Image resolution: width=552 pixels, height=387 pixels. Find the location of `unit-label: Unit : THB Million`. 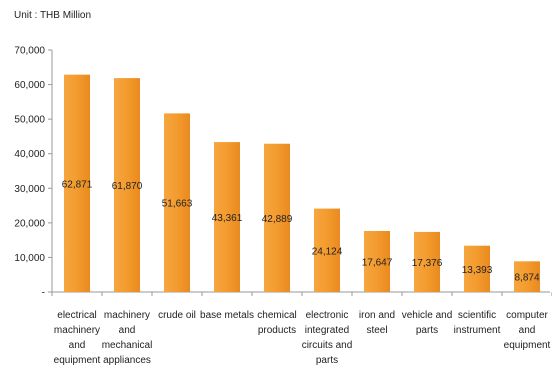

unit-label: Unit : THB Million is located at coordinates (53, 15).